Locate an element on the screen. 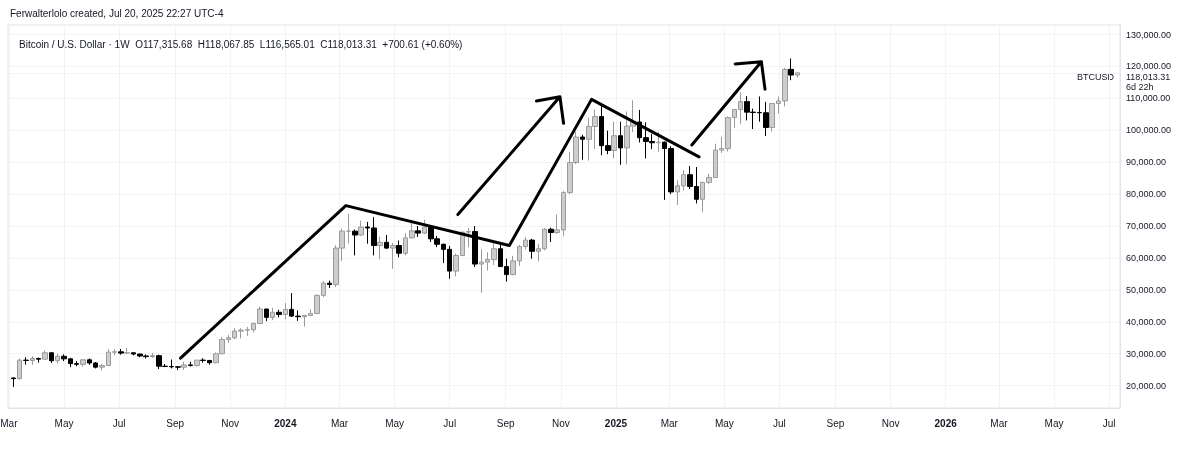  y-tick-label: 60,000.00 is located at coordinates (1146, 257).